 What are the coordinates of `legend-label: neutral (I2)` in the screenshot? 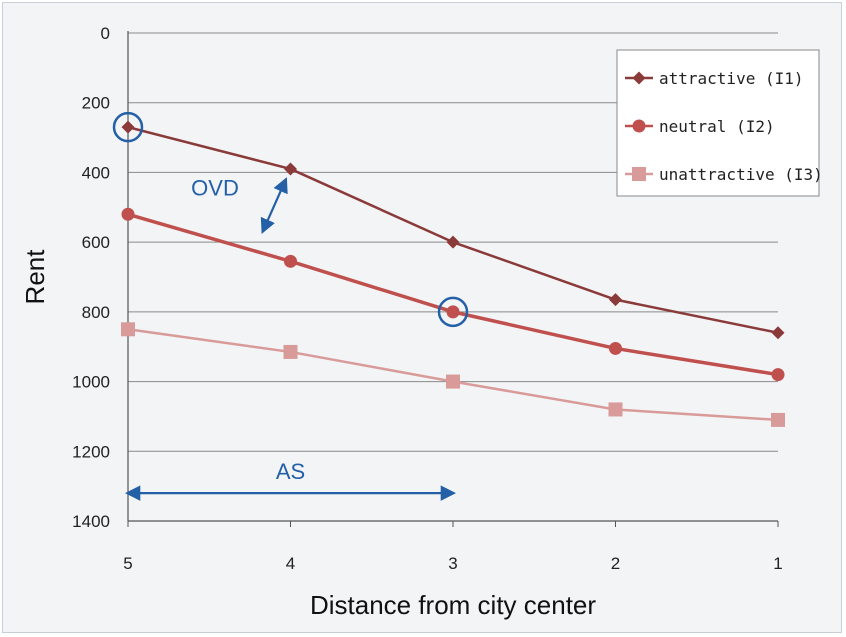 It's located at (717, 126).